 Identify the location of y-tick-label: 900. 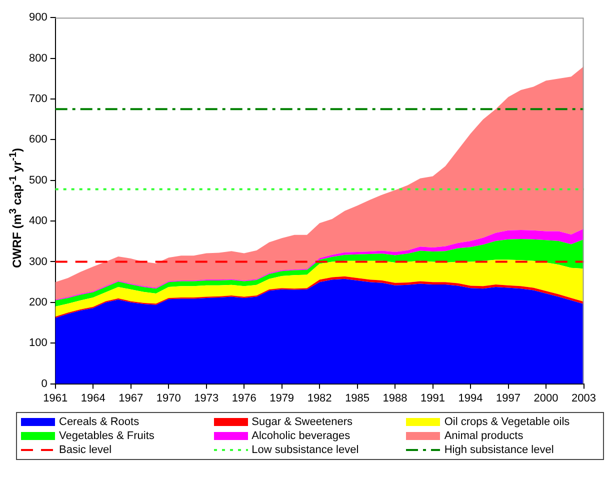
(38, 18).